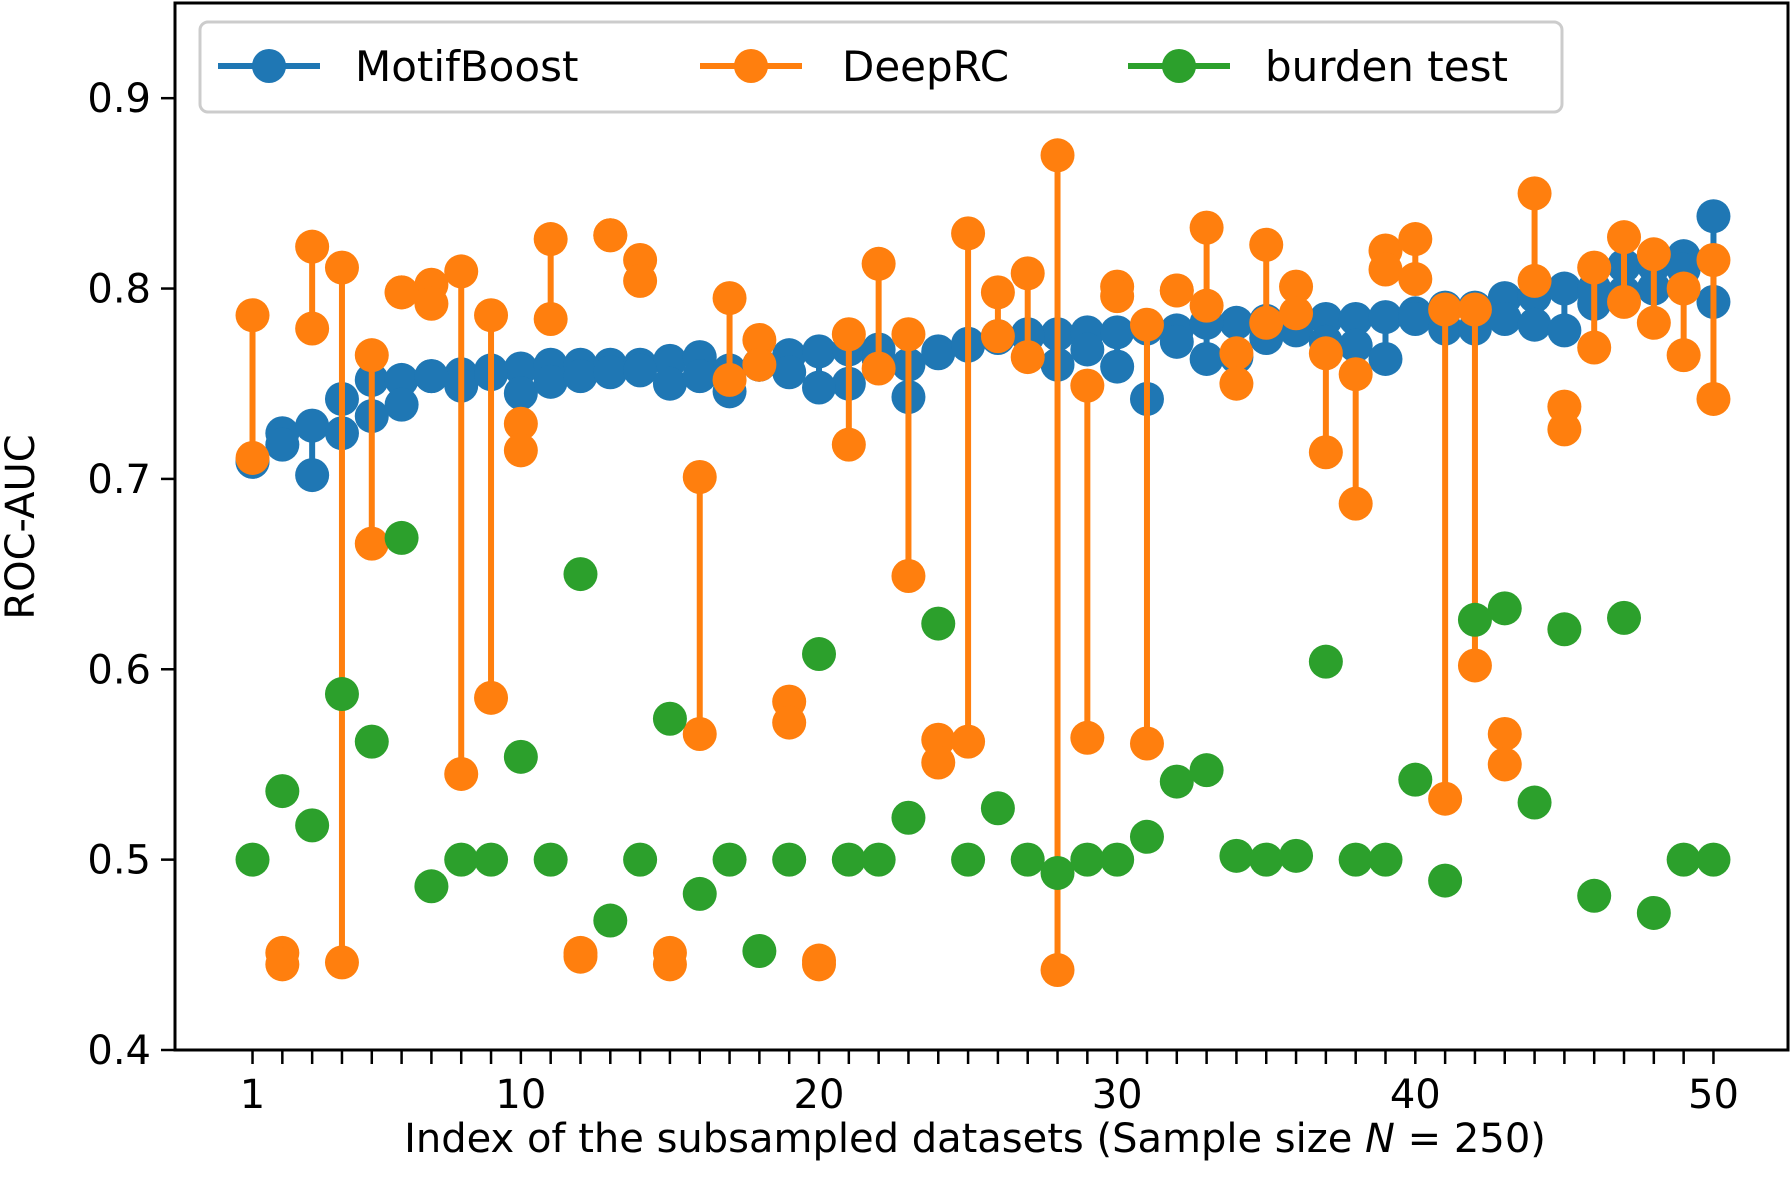 This screenshot has height=1197, width=1791. What do you see at coordinates (119, 670) in the screenshot?
I see `y-tick-label-2: 0.6` at bounding box center [119, 670].